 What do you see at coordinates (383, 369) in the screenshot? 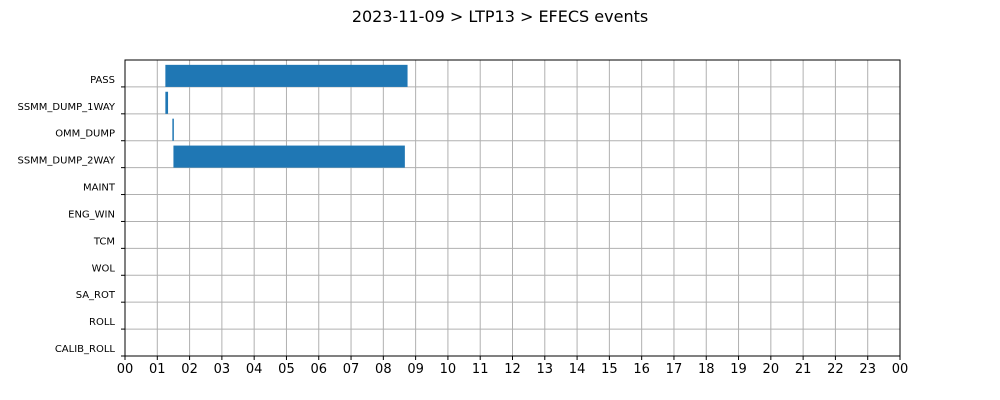
I see `x-tick-label: 08` at bounding box center [383, 369].